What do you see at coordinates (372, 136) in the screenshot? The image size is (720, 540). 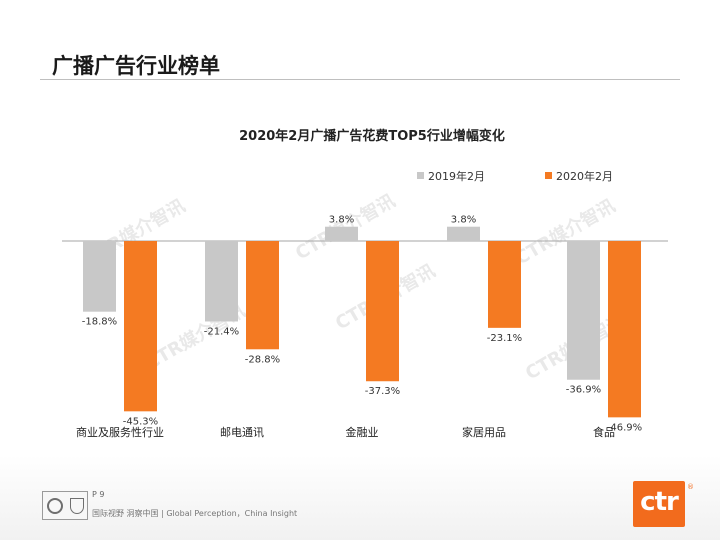 I see `chart-title: 2020年2月广播广告花费TOP5行业增幅变化` at bounding box center [372, 136].